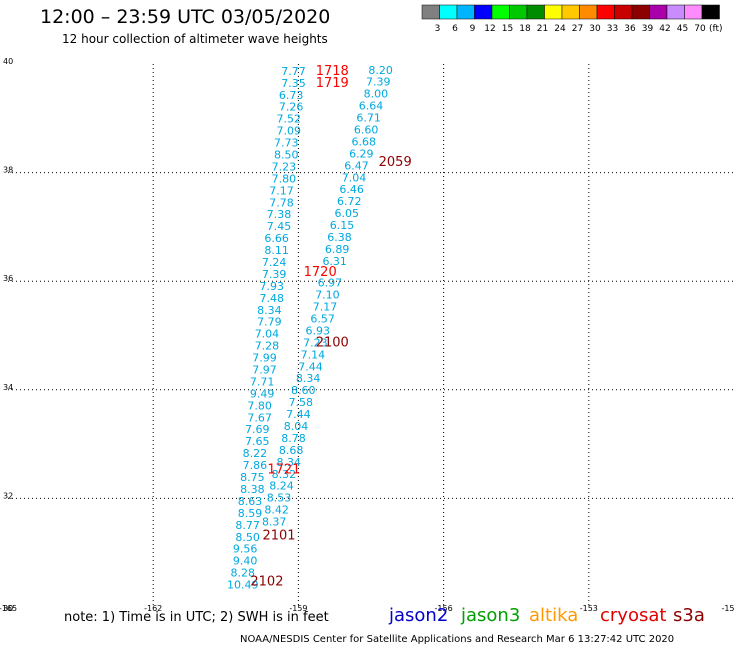 This screenshot has height=650, width=740. I want to click on wave-height-value: 8.24, so click(281, 486).